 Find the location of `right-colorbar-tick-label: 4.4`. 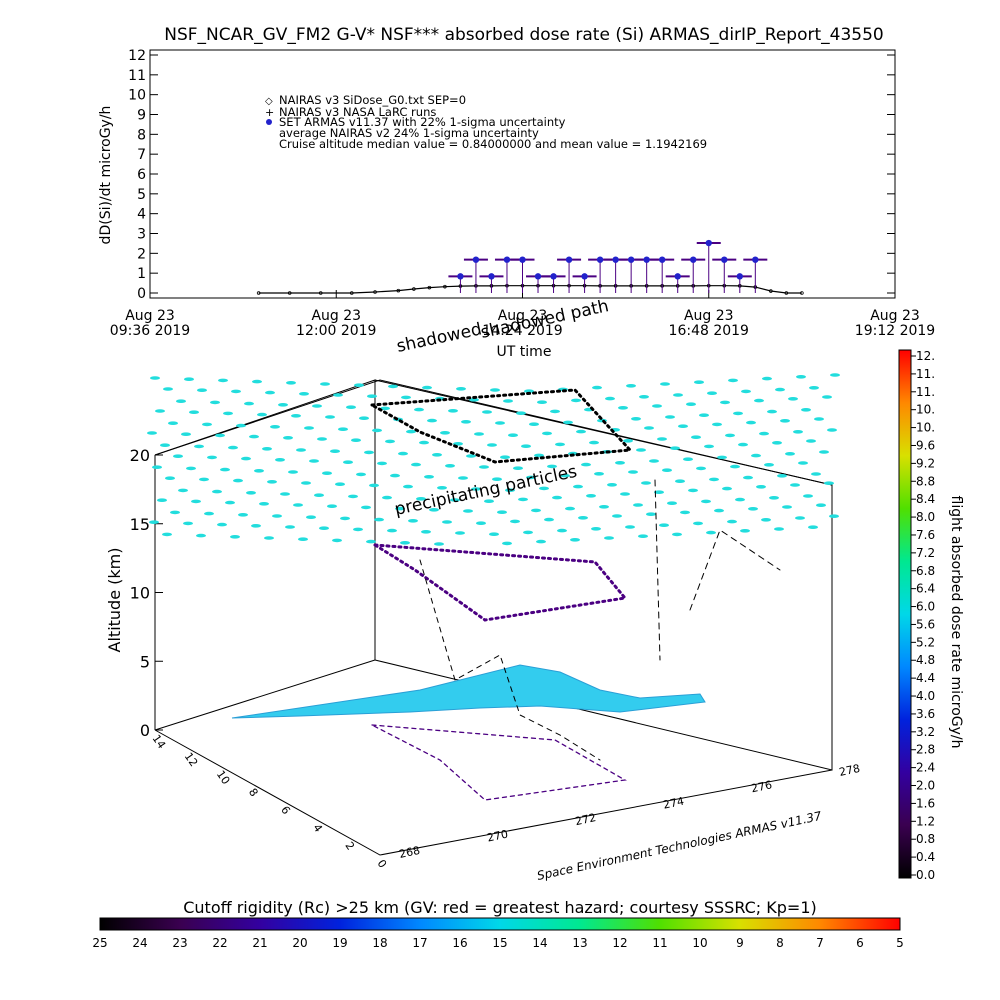

right-colorbar-tick-label: 4.4 is located at coordinates (925, 678).